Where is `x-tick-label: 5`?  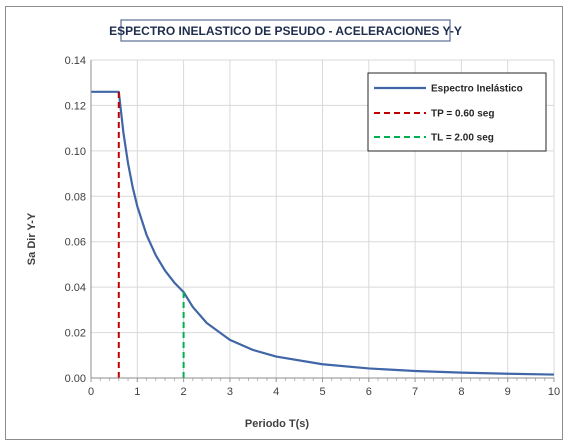 x-tick-label: 5 is located at coordinates (322, 392).